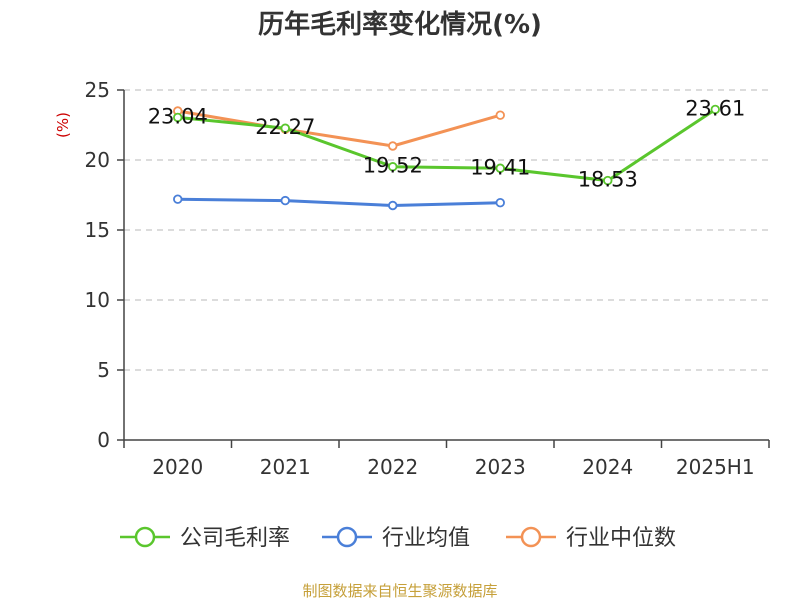  I want to click on y-tick-label: 20, so click(97, 160).